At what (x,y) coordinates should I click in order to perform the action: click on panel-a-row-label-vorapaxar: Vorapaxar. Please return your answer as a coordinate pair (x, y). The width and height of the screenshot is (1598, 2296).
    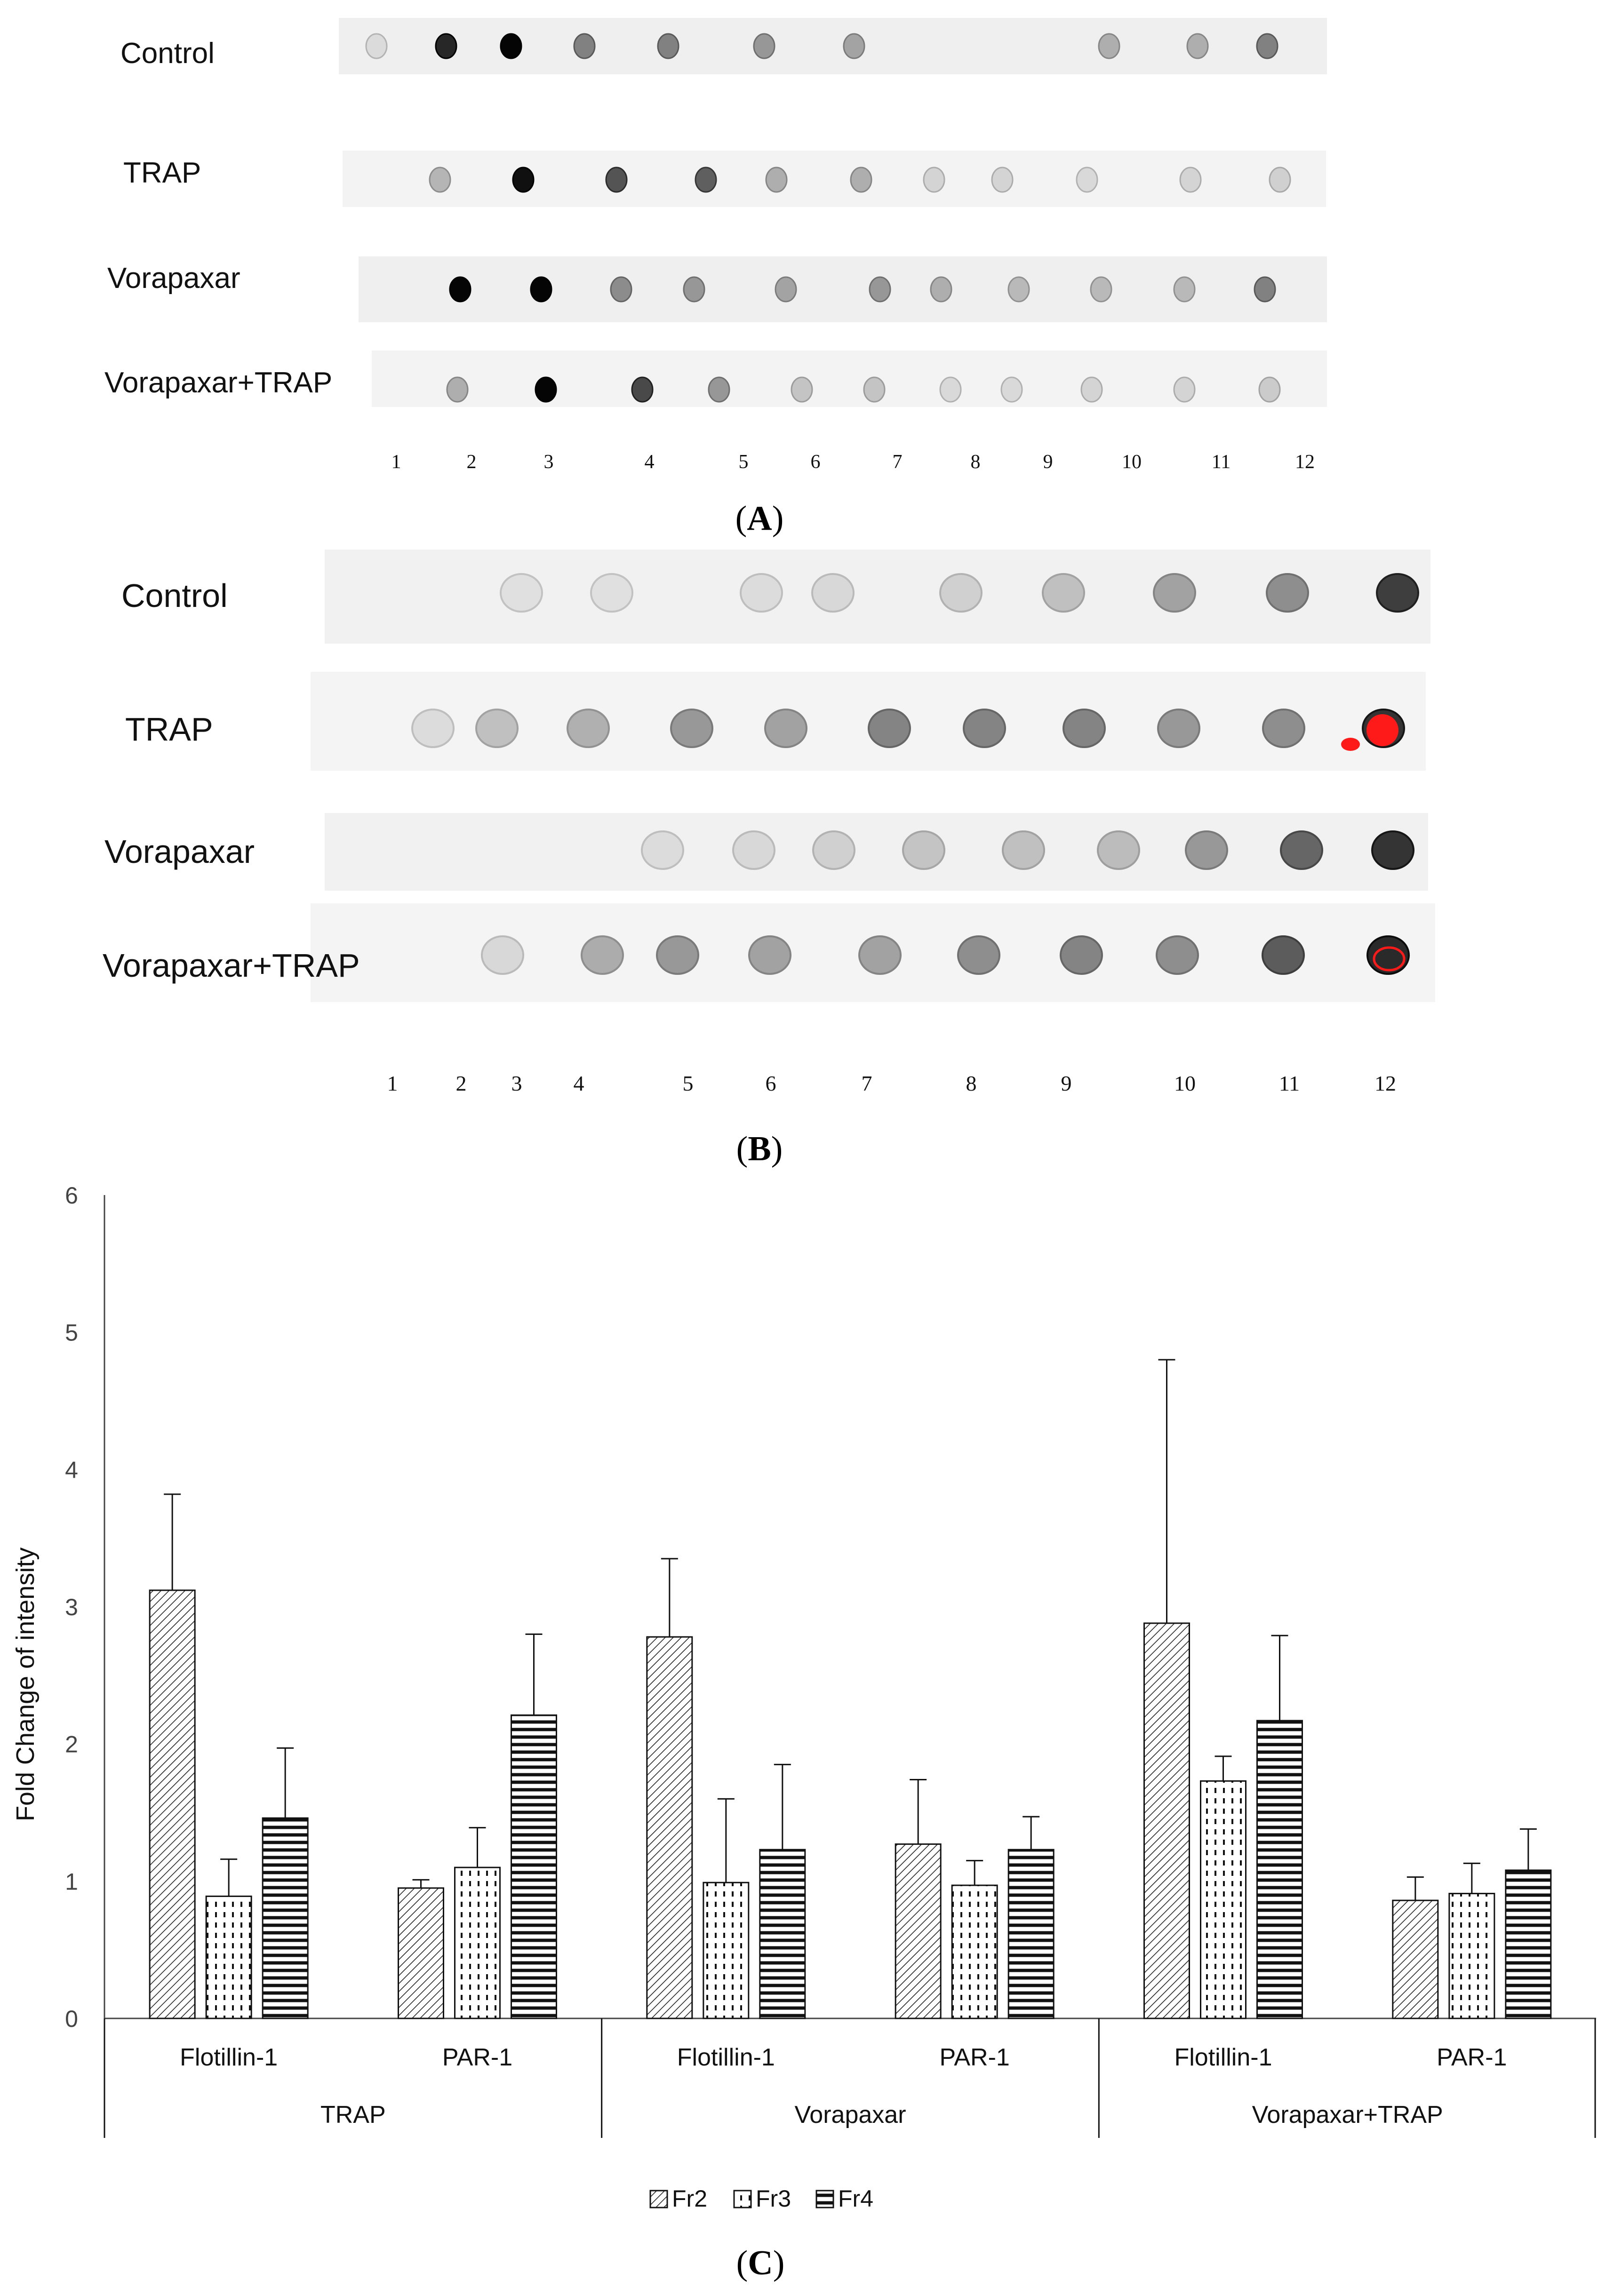
    Looking at the image, I should click on (173, 278).